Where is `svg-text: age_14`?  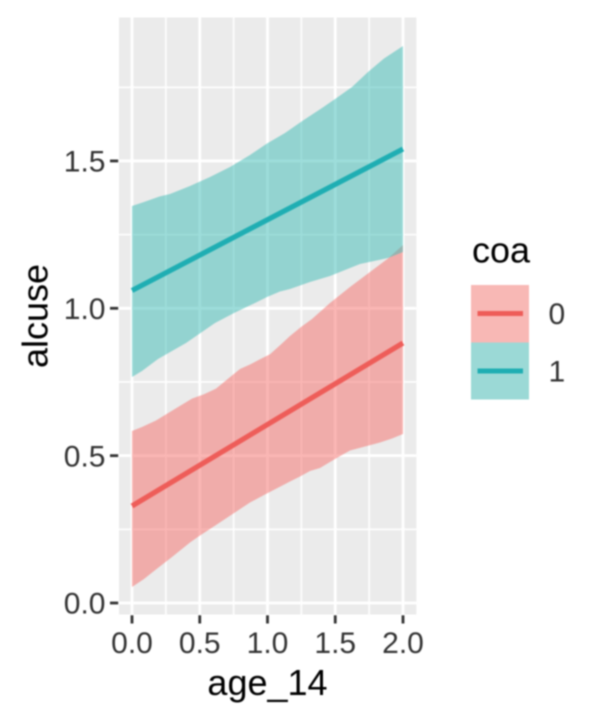 svg-text: age_14 is located at coordinates (267, 682).